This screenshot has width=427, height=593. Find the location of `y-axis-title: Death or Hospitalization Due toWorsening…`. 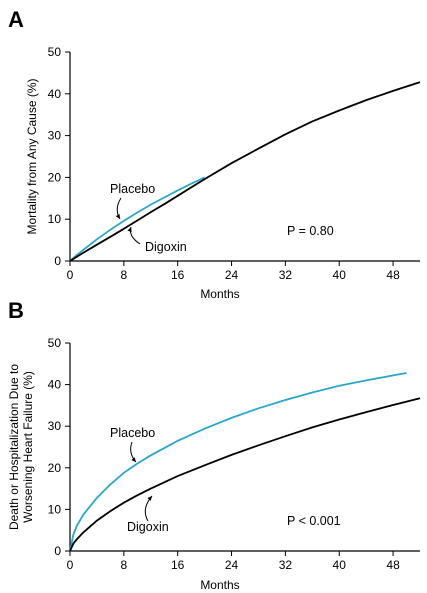

y-axis-title: Death or Hospitalization Due toWorsening… is located at coordinates (21, 447).